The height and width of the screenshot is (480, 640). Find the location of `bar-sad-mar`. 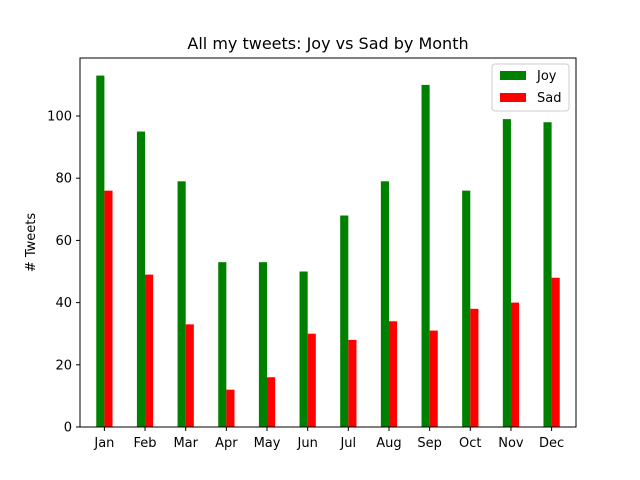

bar-sad-mar is located at coordinates (189, 375).